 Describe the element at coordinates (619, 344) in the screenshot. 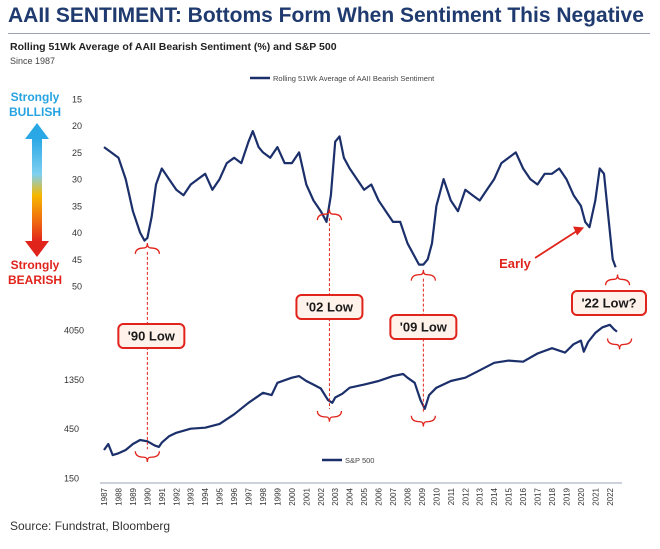

I see `callout-22-low-bottom-brace` at that location.